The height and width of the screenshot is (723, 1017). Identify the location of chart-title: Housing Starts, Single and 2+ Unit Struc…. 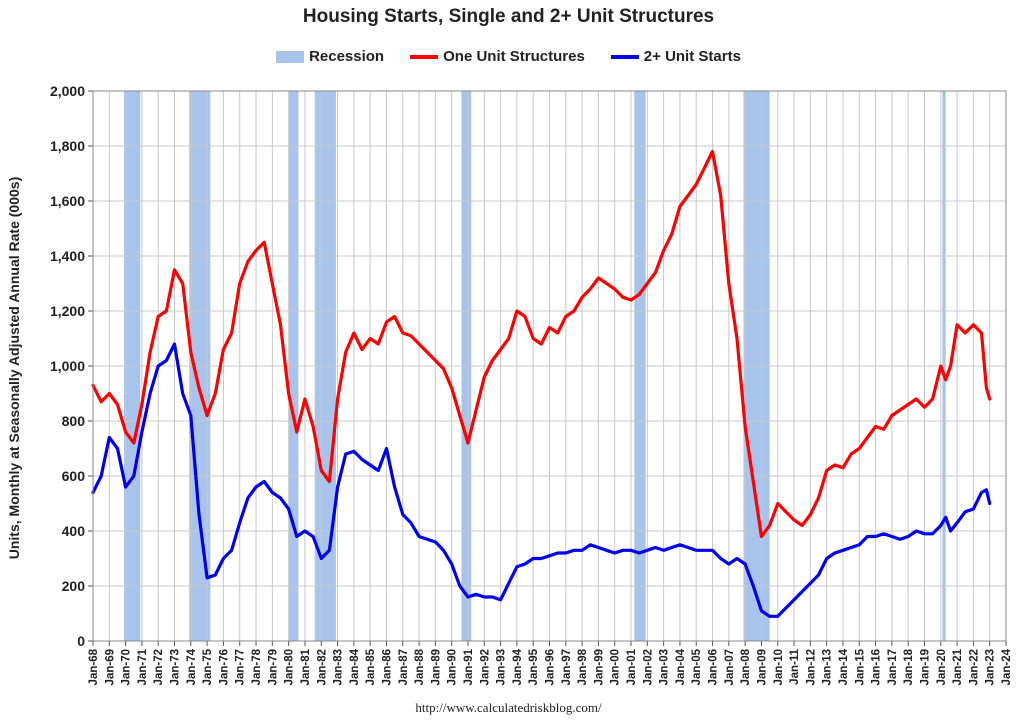
(508, 16).